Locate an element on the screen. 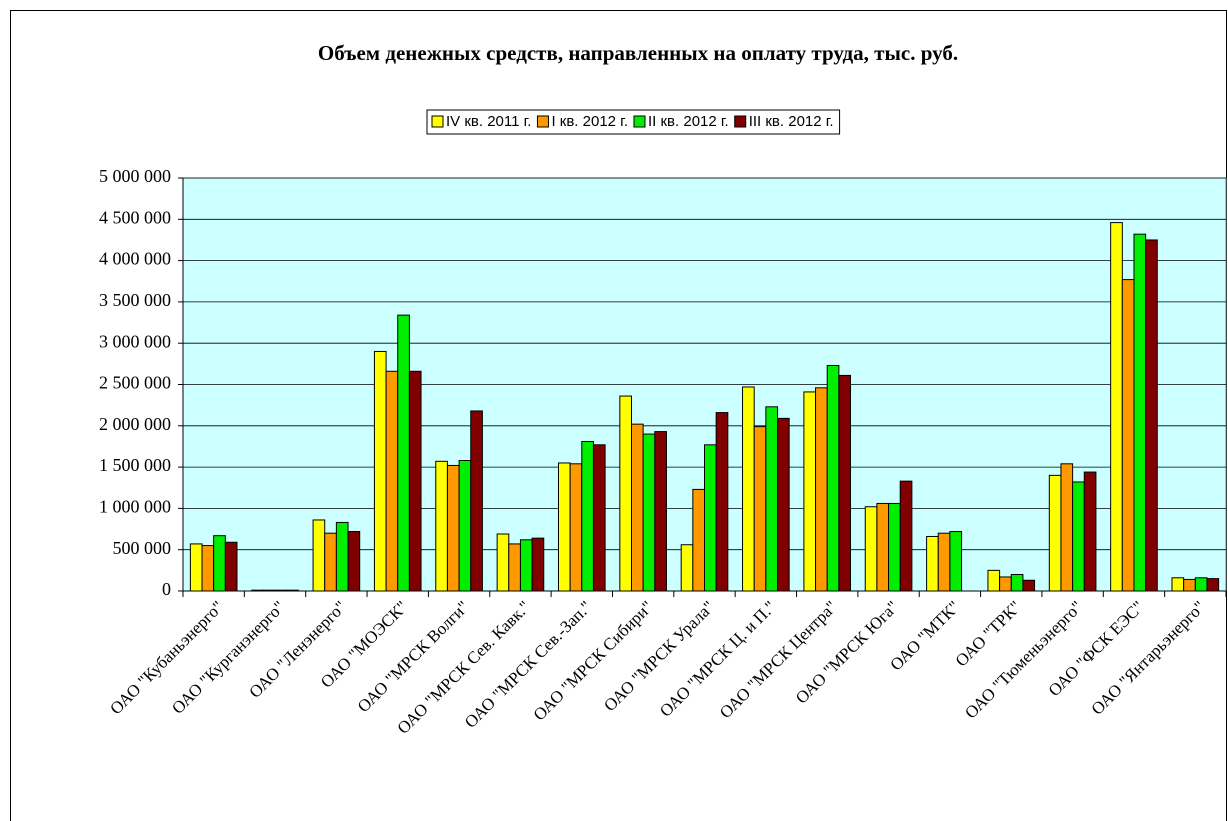 This screenshot has width=1228, height=821. legend-label: IV кв. 2011 г. is located at coordinates (488, 121).